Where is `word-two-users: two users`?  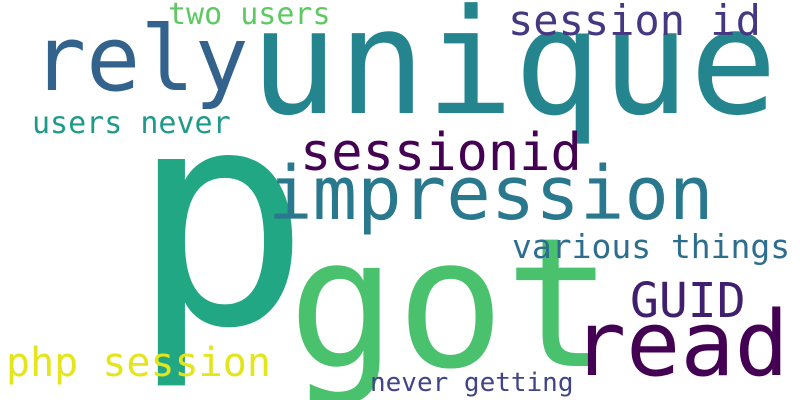
word-two-users: two users is located at coordinates (249, 16).